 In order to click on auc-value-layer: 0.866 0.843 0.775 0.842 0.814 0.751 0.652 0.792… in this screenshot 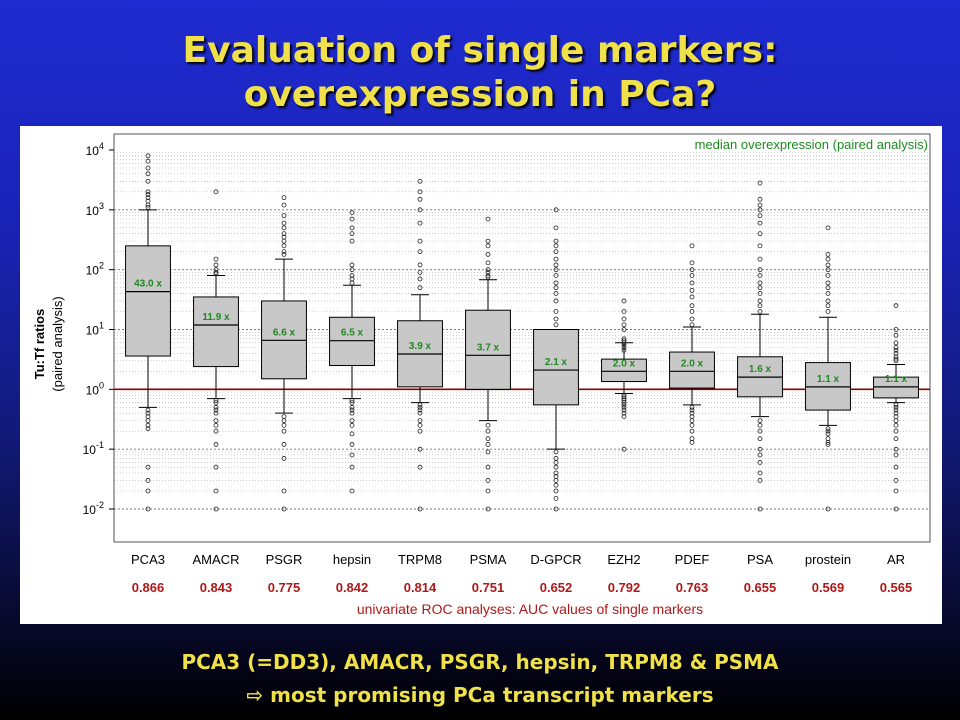, I will do `click(522, 587)`.